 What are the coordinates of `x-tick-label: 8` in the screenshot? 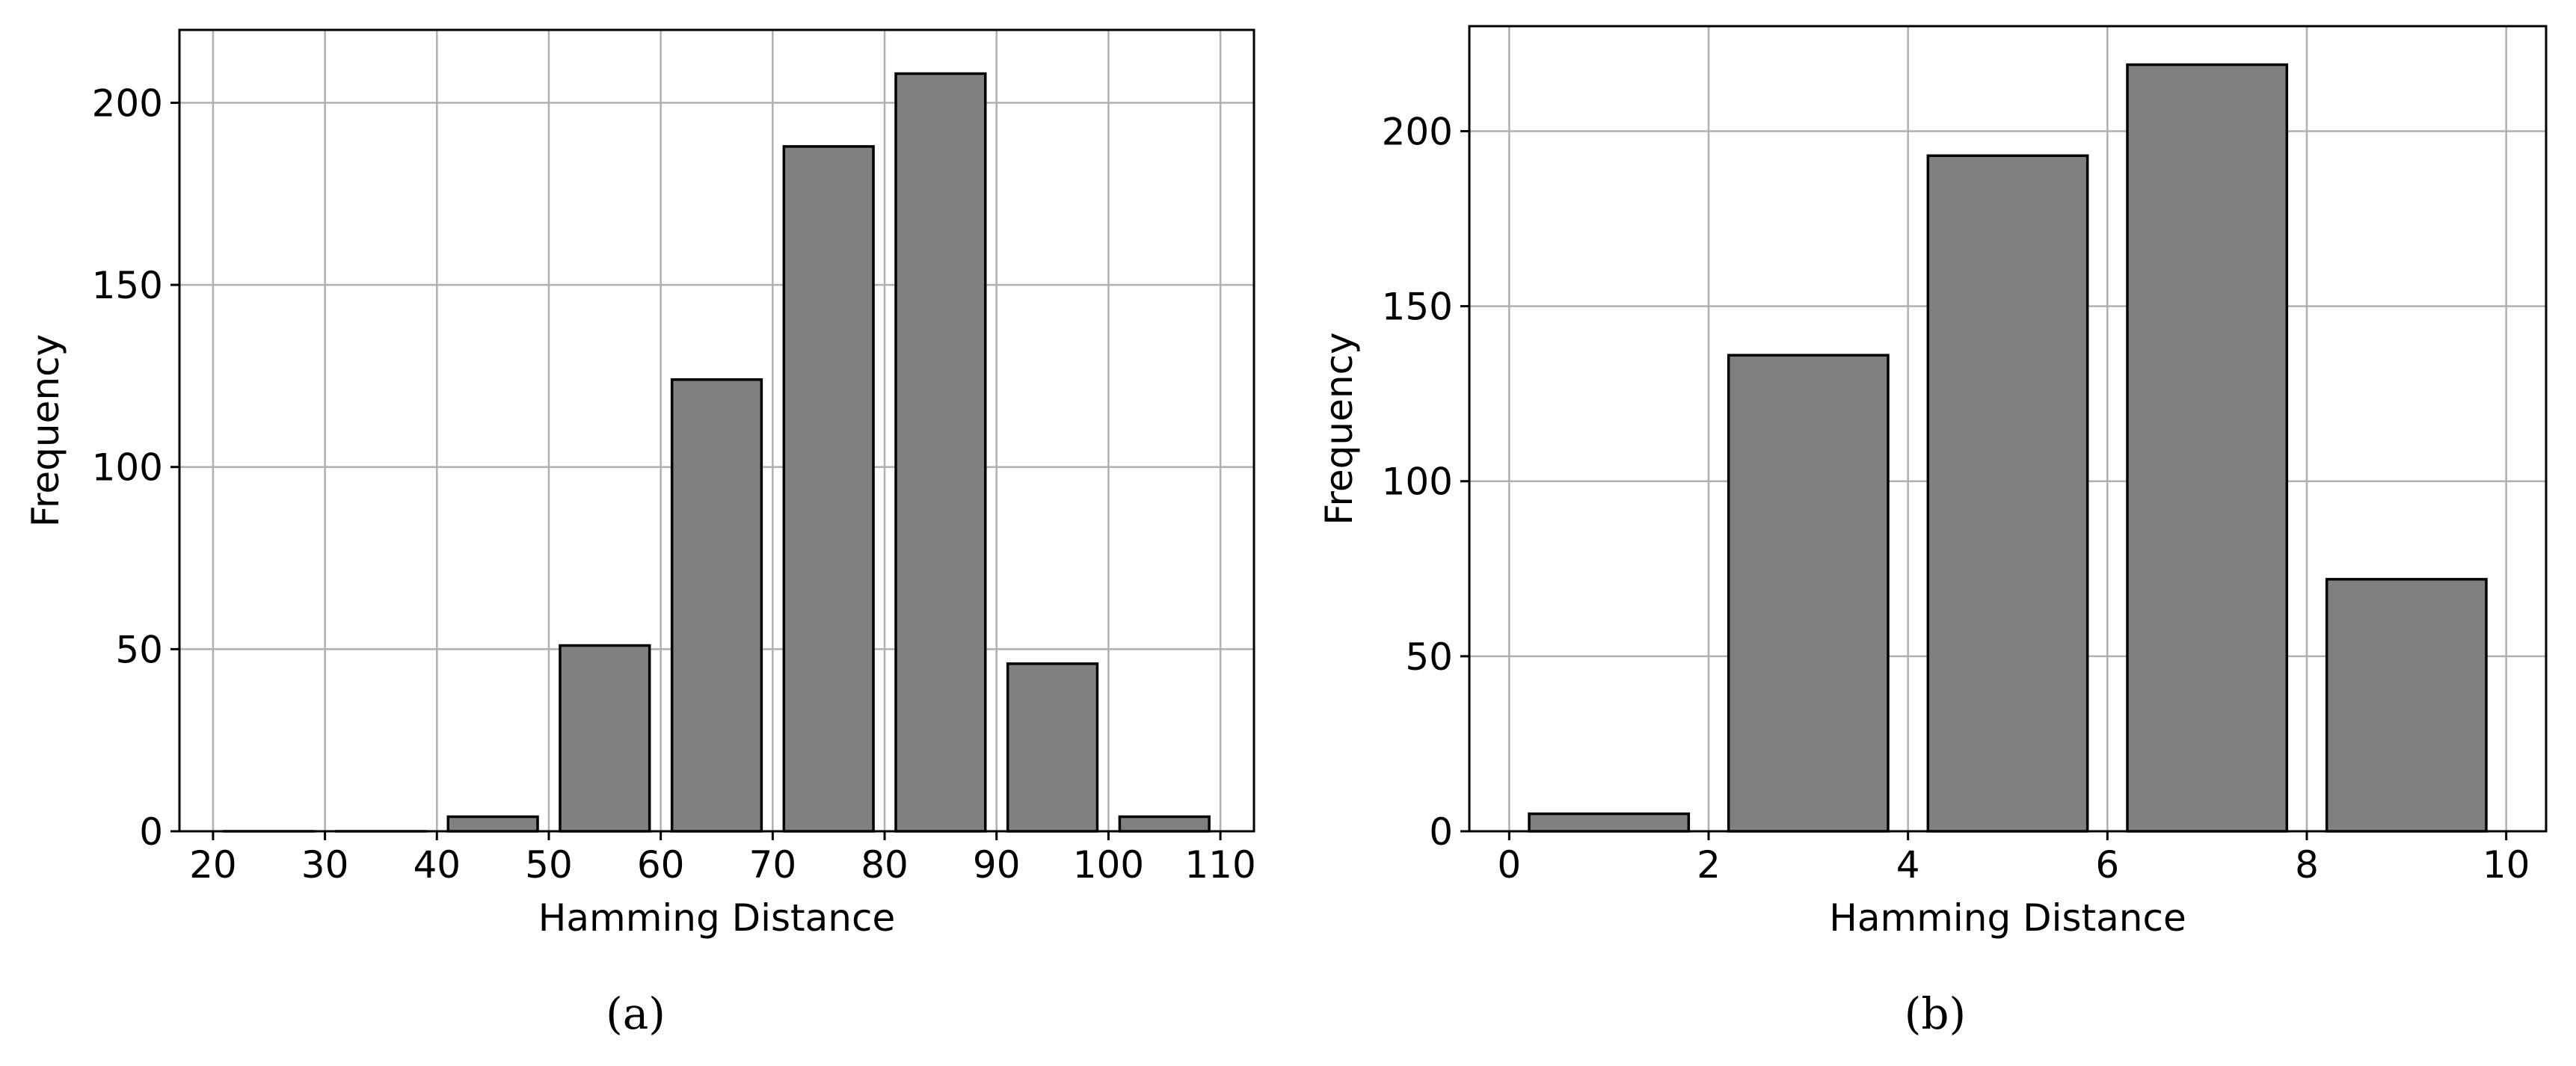 It's located at (2307, 865).